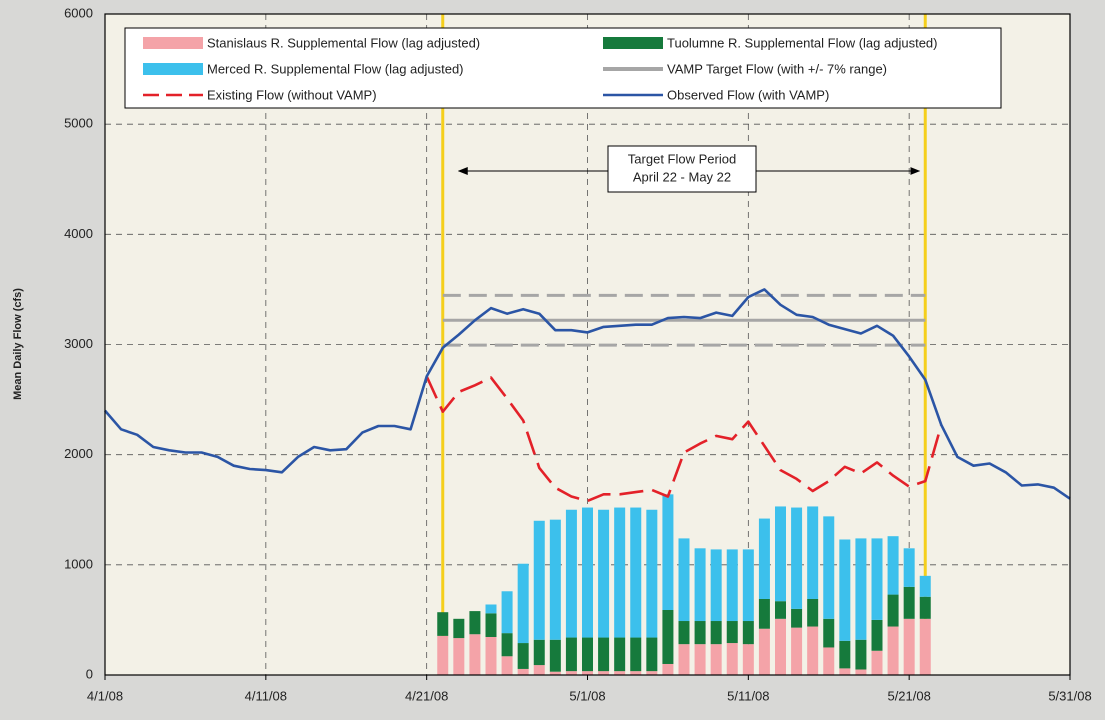 This screenshot has width=1105, height=720. Describe the element at coordinates (748, 94) in the screenshot. I see `legend-label: Observed Flow (with VAMP)` at that location.